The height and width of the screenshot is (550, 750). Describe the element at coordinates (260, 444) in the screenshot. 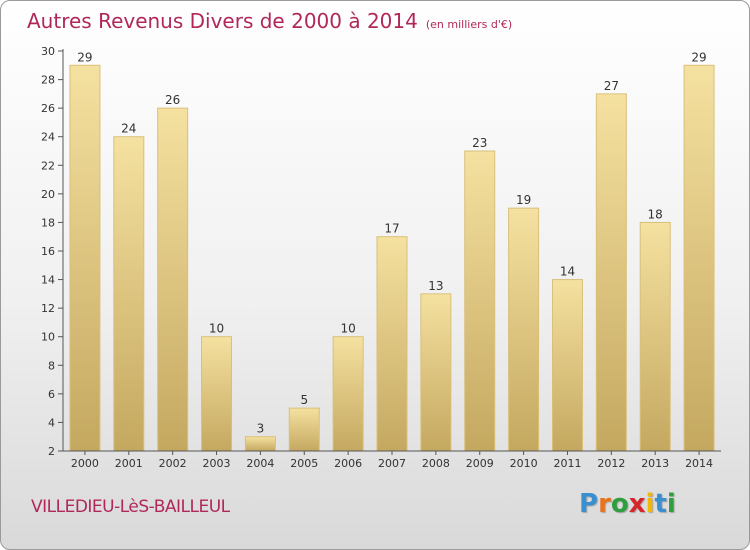

I see `bar-2004` at that location.